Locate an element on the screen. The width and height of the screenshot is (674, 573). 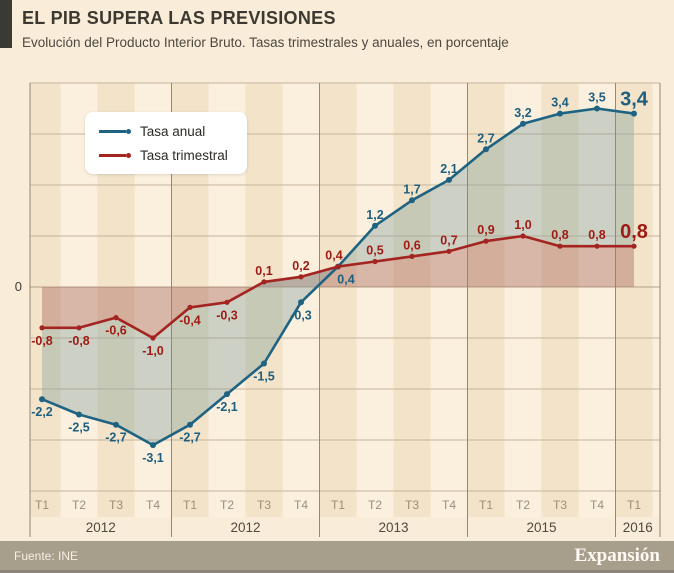
legend-item-annual: Tasa anual is located at coordinates (173, 131).